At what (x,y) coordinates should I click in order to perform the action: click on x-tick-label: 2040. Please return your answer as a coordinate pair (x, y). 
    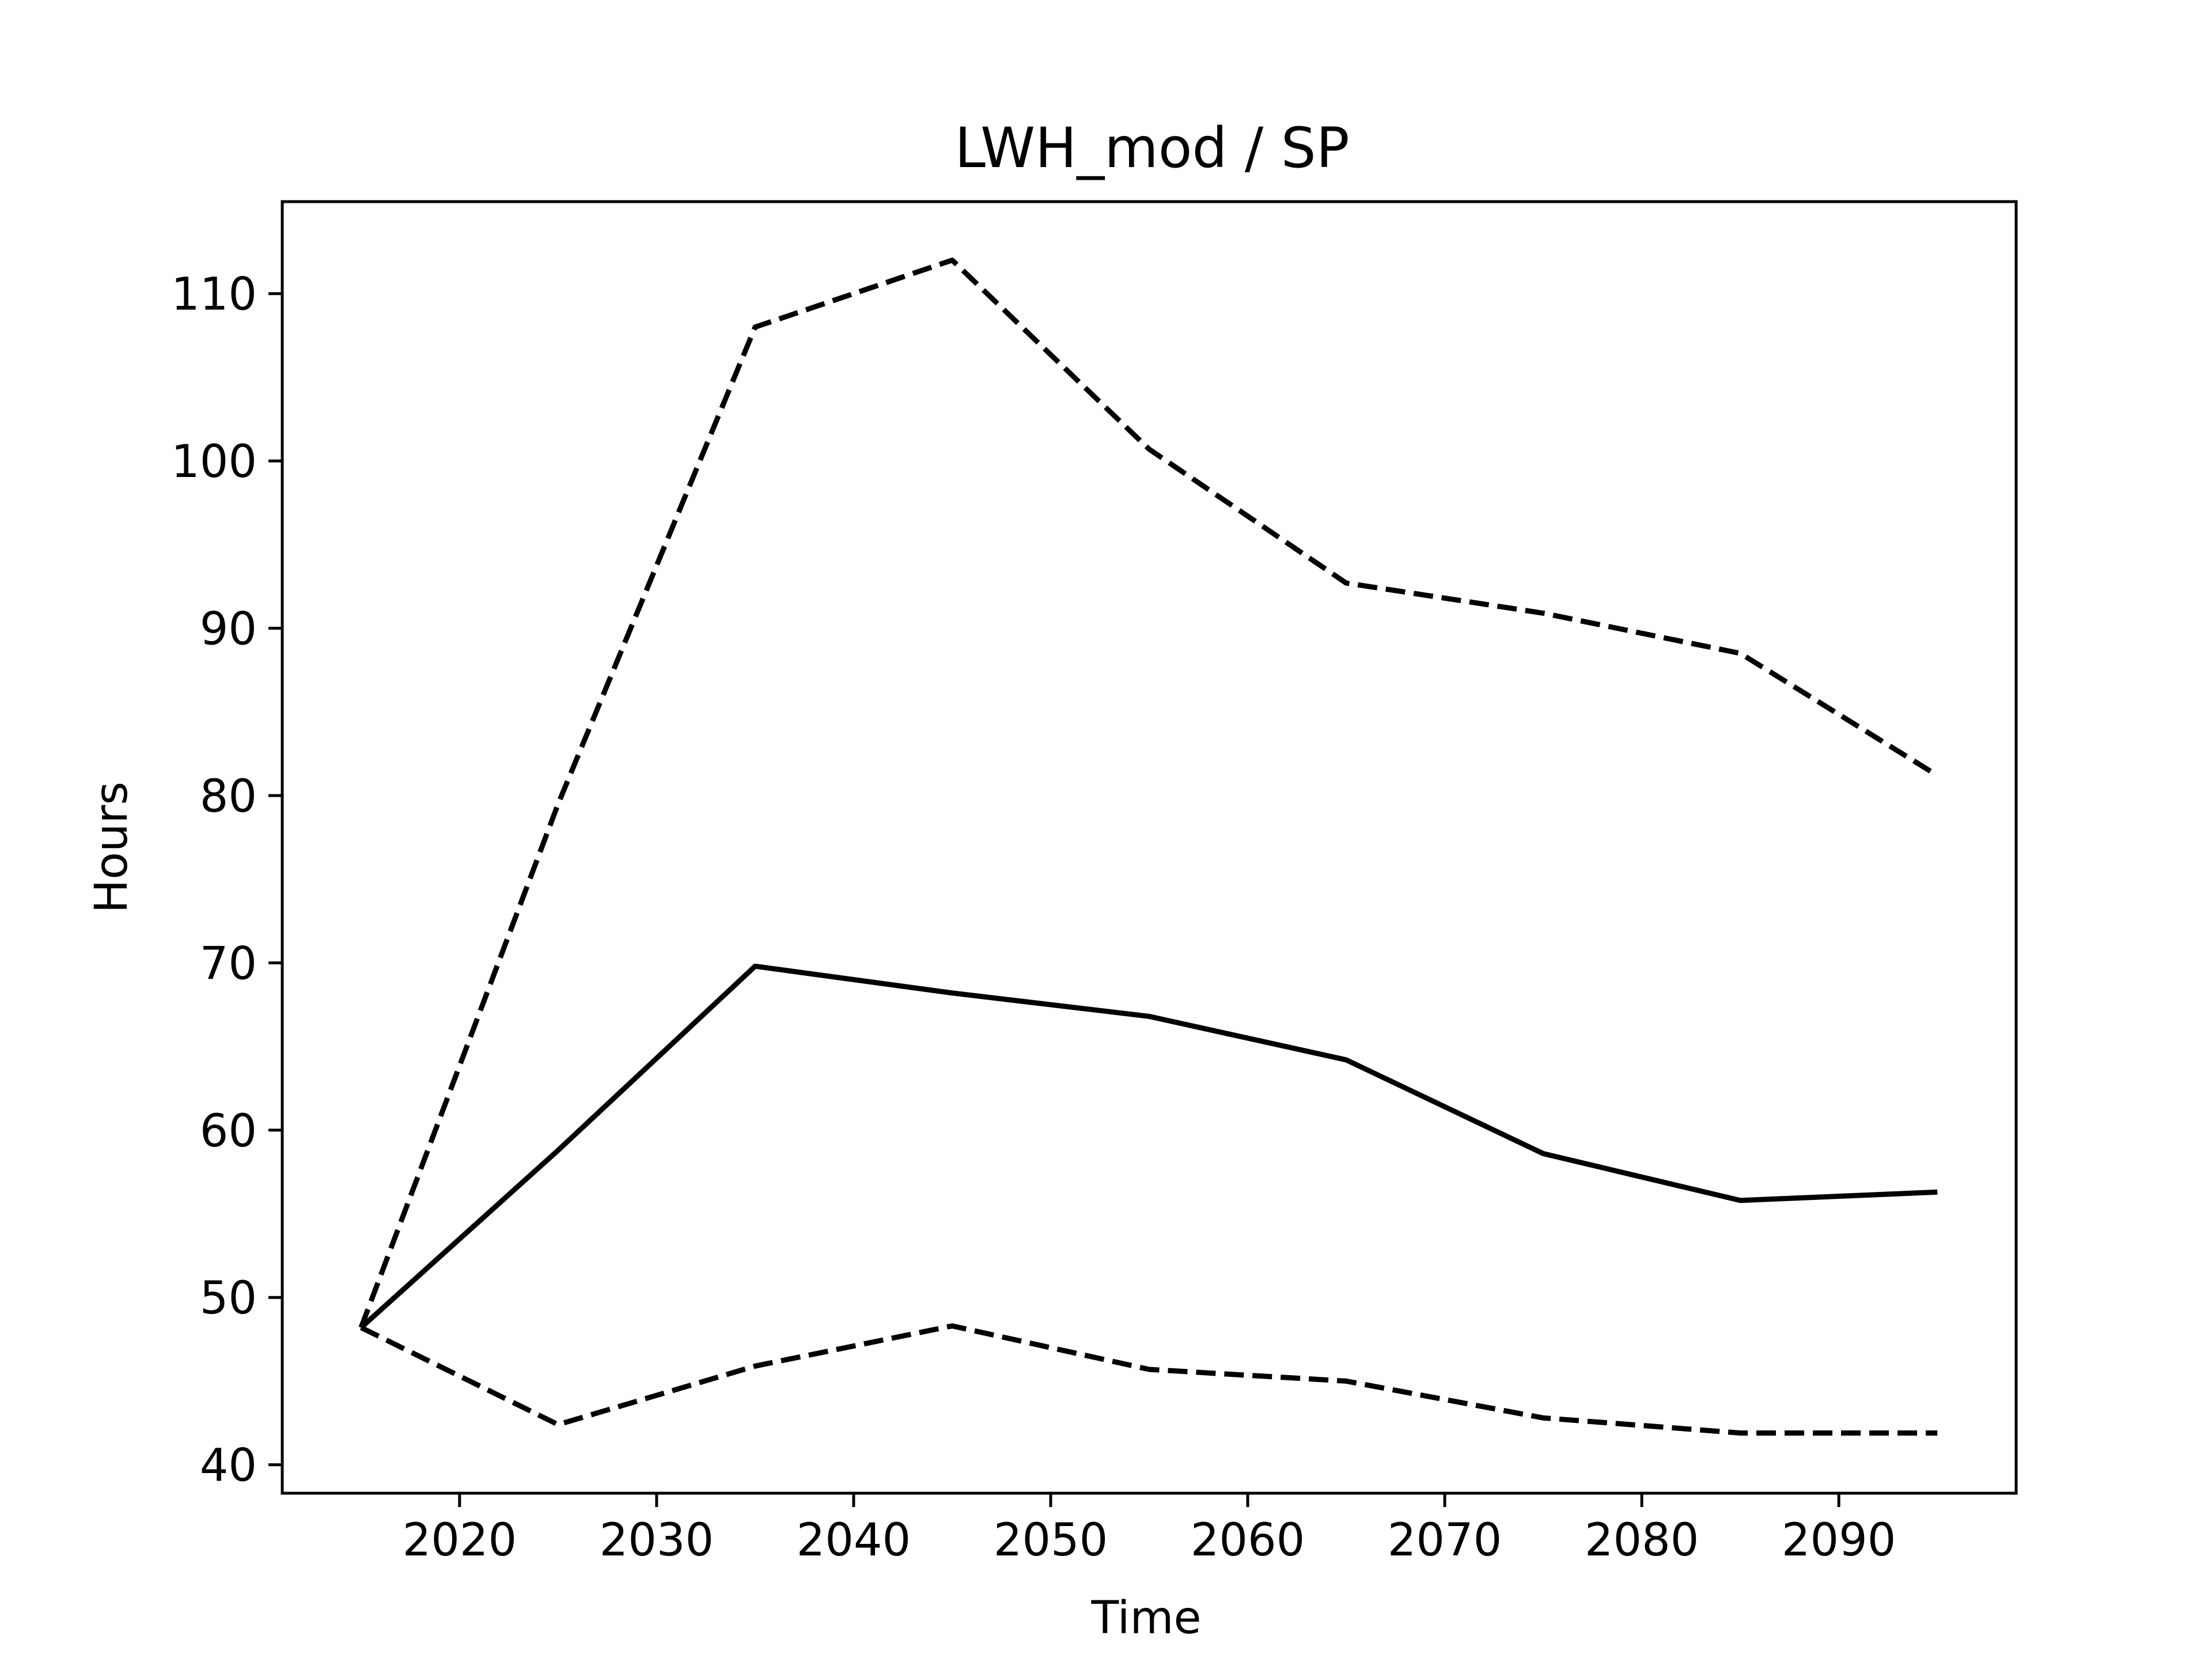
    Looking at the image, I should click on (854, 1540).